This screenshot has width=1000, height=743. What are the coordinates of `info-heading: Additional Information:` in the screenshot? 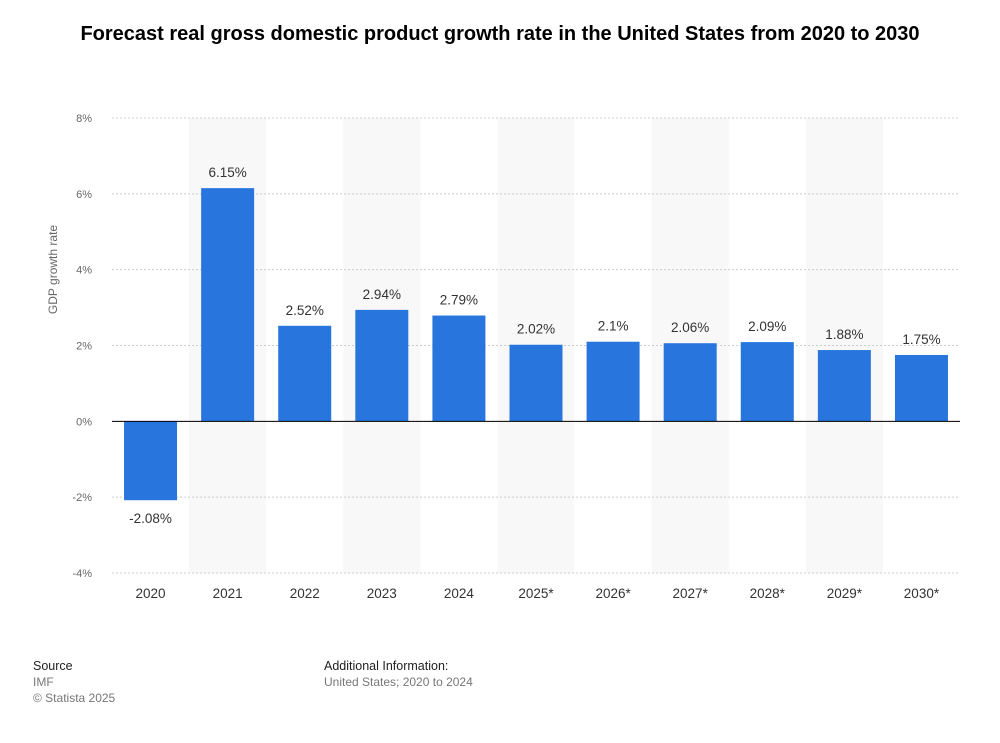 It's located at (386, 666).